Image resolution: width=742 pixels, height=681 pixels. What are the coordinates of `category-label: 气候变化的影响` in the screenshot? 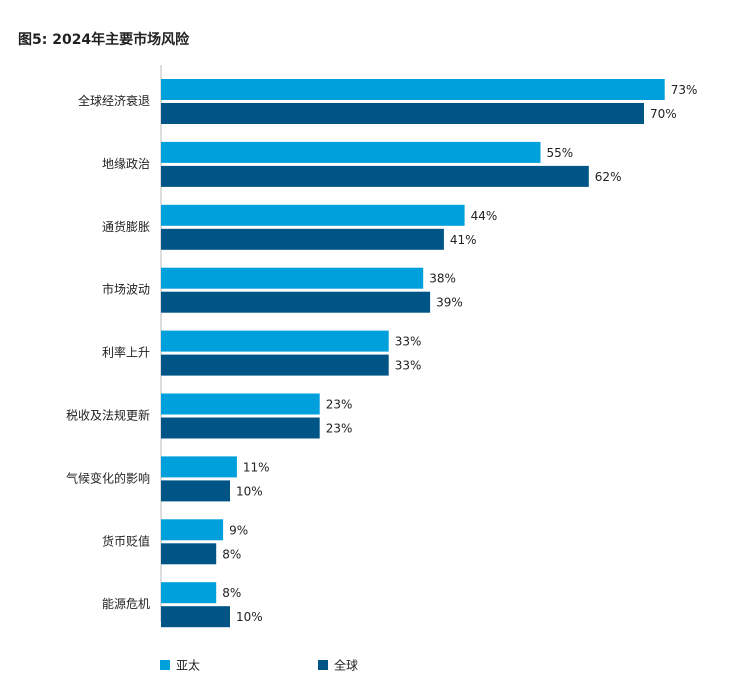 It's located at (108, 477).